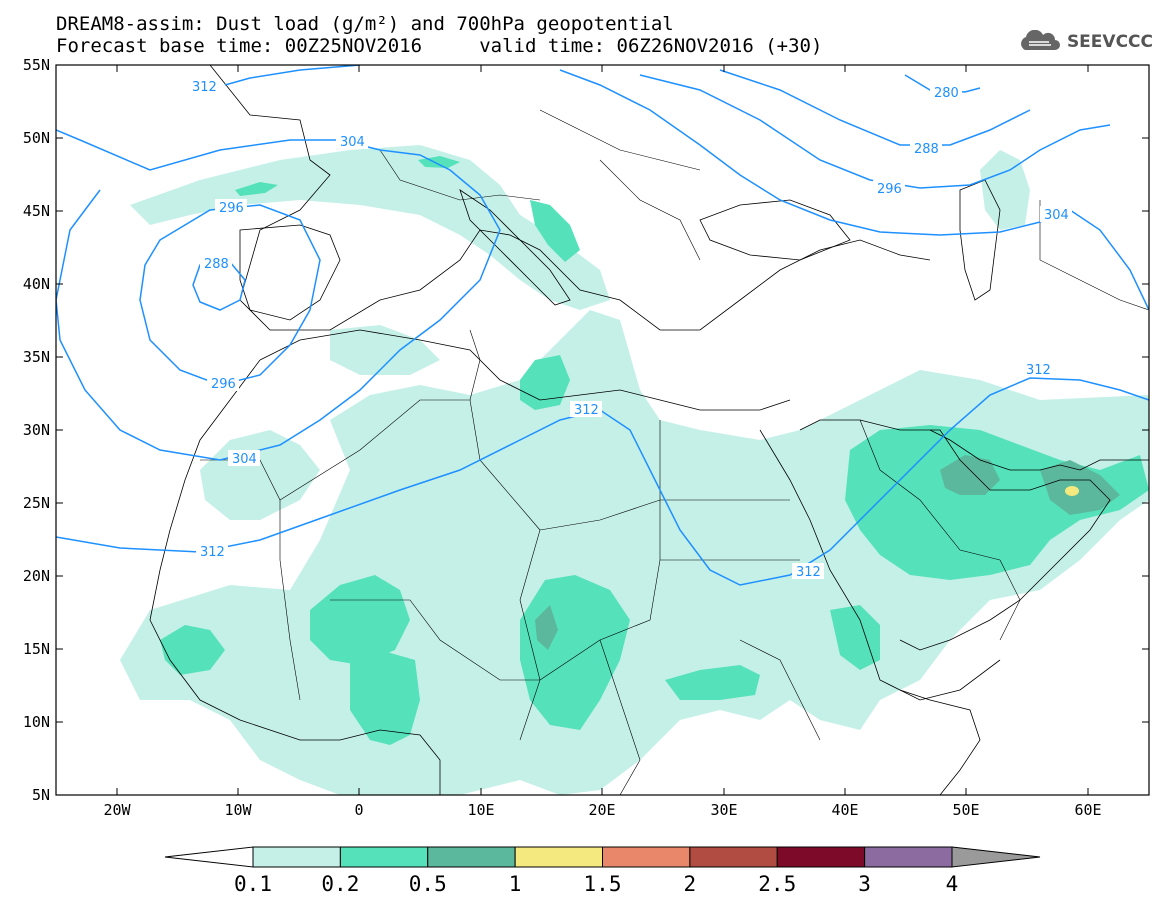 The width and height of the screenshot is (1165, 907). Describe the element at coordinates (36, 576) in the screenshot. I see `lat-label: 20N` at that location.